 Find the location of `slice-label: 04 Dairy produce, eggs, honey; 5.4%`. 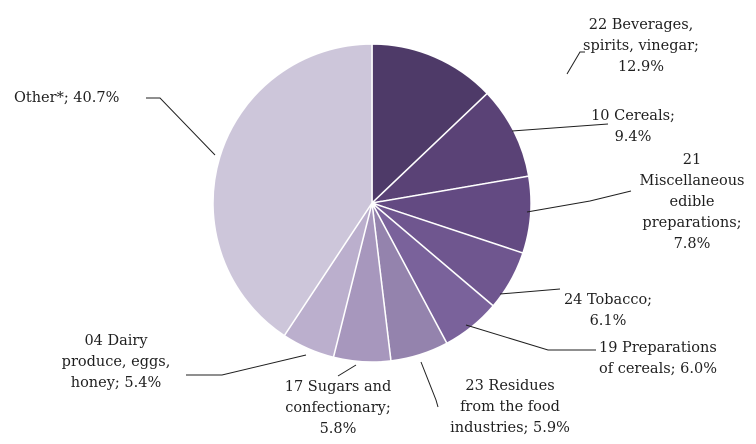

slice-label: 04 Dairy produce, eggs, honey; 5.4% is located at coordinates (116, 362).